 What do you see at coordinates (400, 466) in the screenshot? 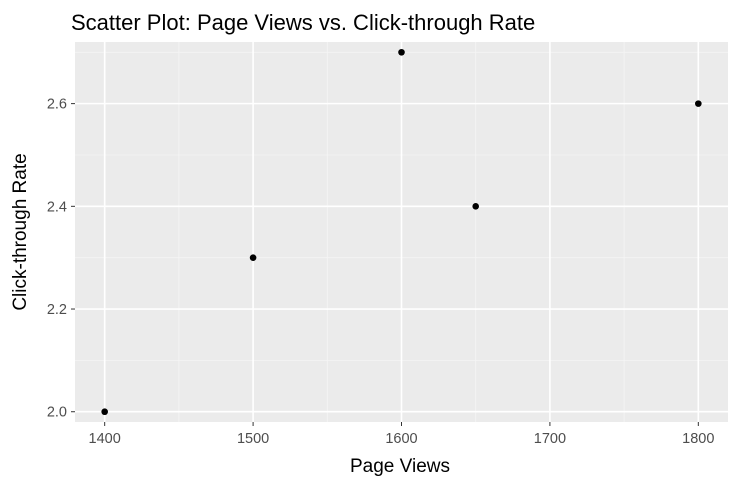
I see `x-axis-title: Page Views` at bounding box center [400, 466].